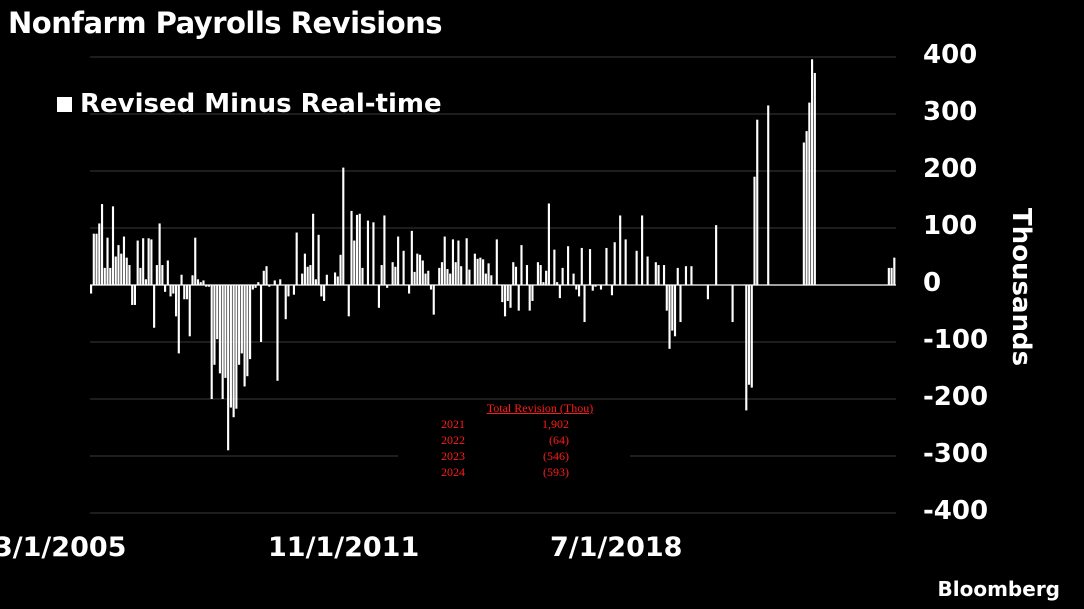 The height and width of the screenshot is (609, 1084). I want to click on y-tick-label: 300, so click(950, 112).